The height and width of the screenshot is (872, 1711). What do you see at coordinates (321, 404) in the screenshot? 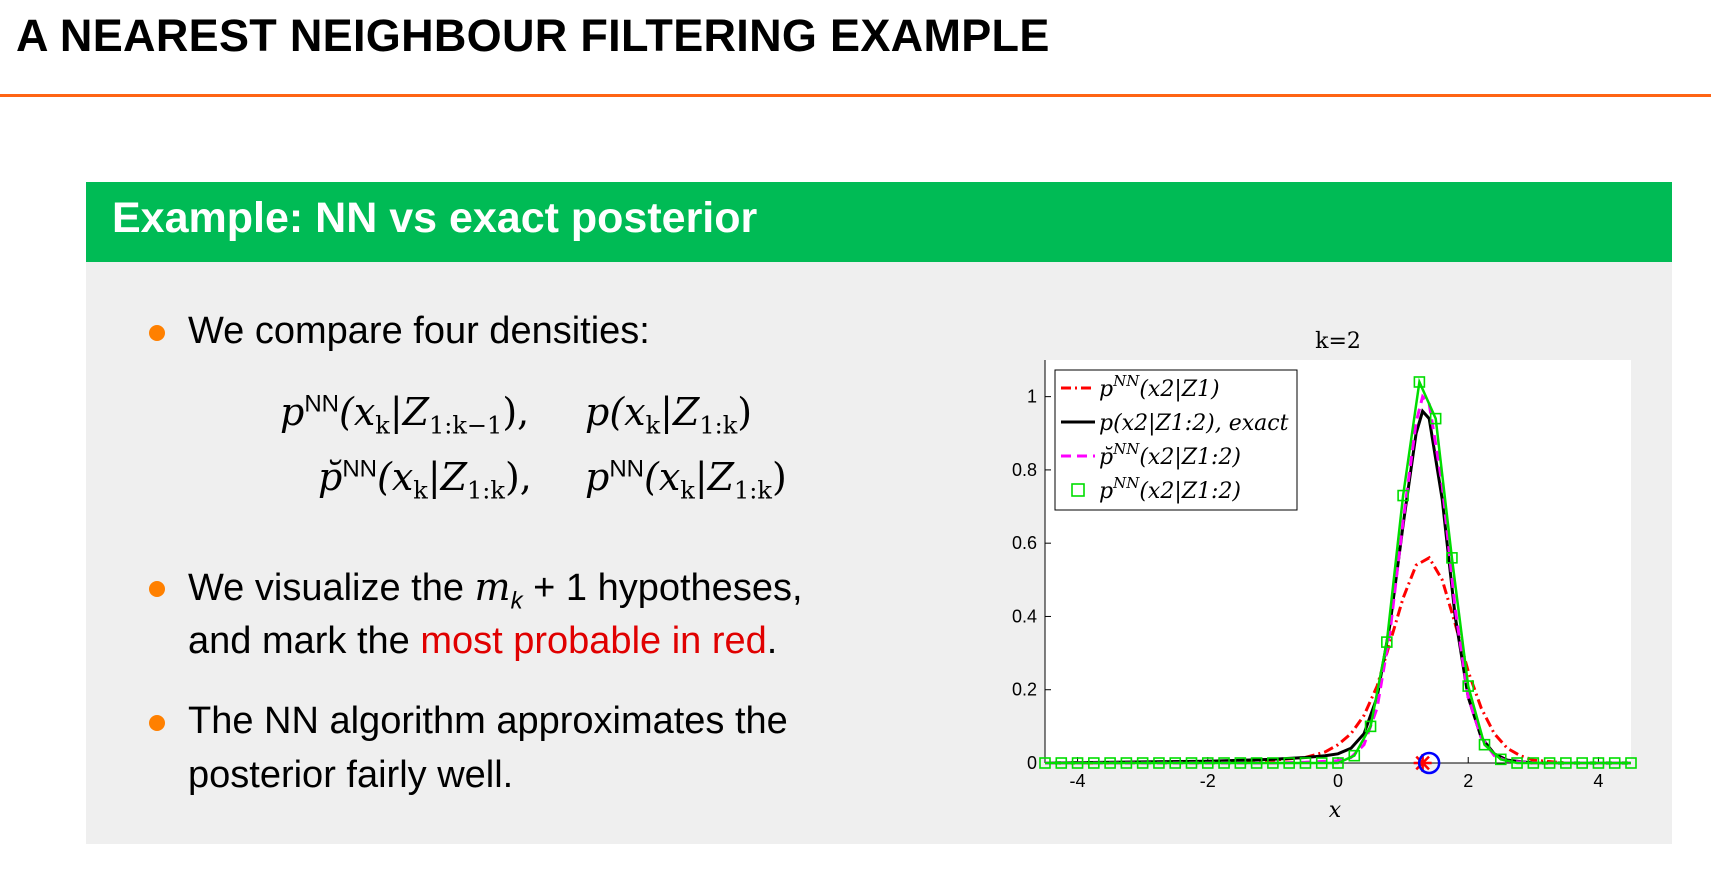
I see `formula-1-sup: NN` at bounding box center [321, 404].